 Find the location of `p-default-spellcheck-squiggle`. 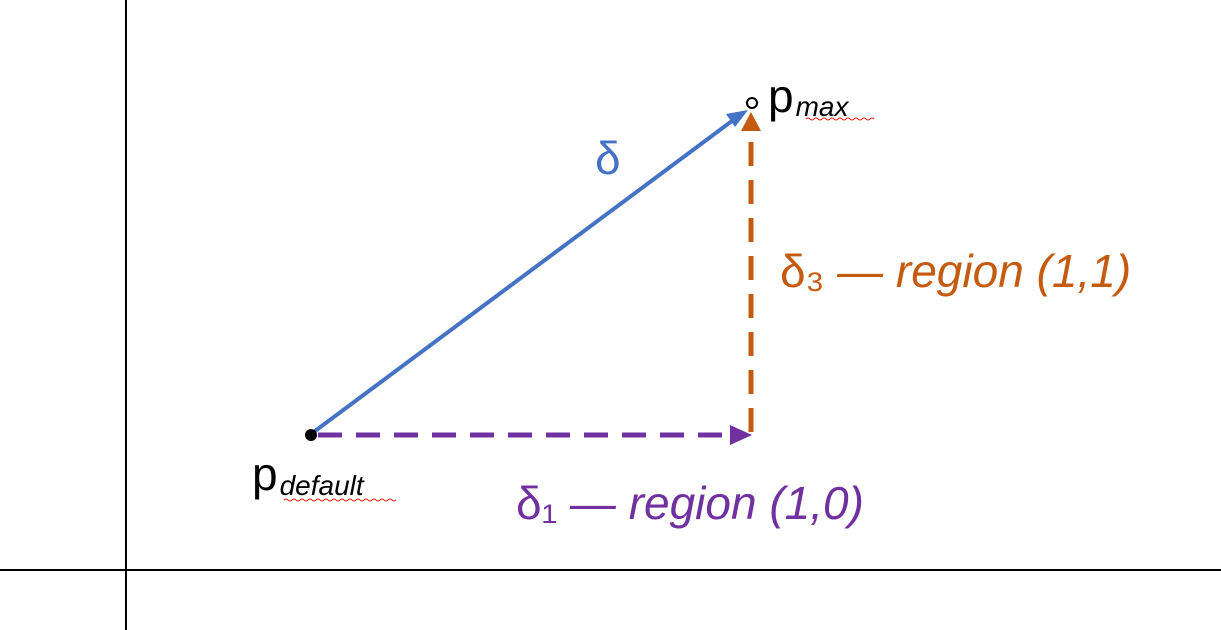

p-default-spellcheck-squiggle is located at coordinates (340, 500).